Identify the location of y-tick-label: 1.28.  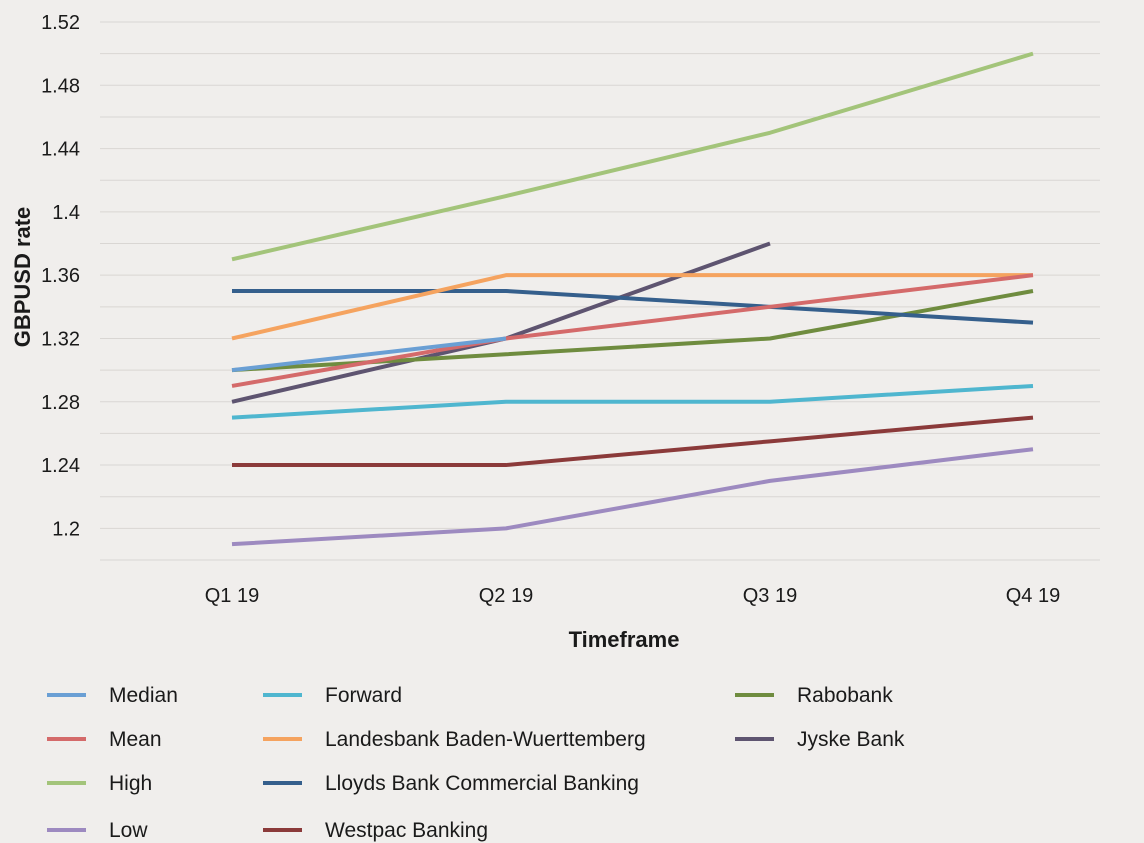
(60, 403).